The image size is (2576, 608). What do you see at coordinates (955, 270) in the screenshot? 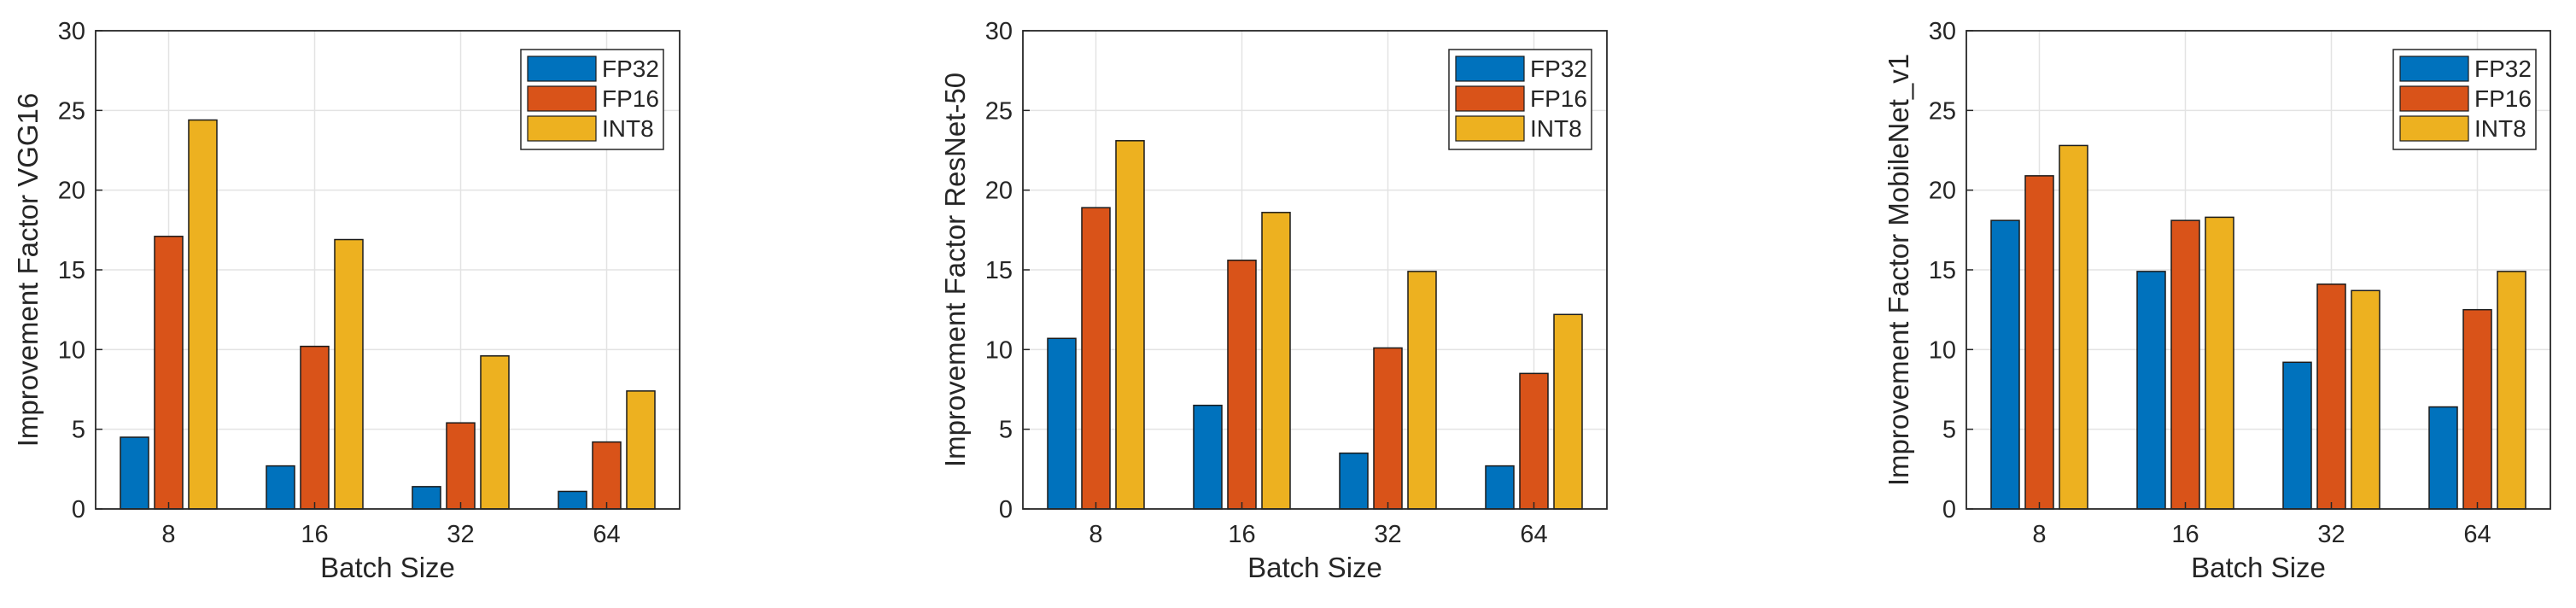
I see `y-axis-label: Improvement Factor ResNet-50` at bounding box center [955, 270].